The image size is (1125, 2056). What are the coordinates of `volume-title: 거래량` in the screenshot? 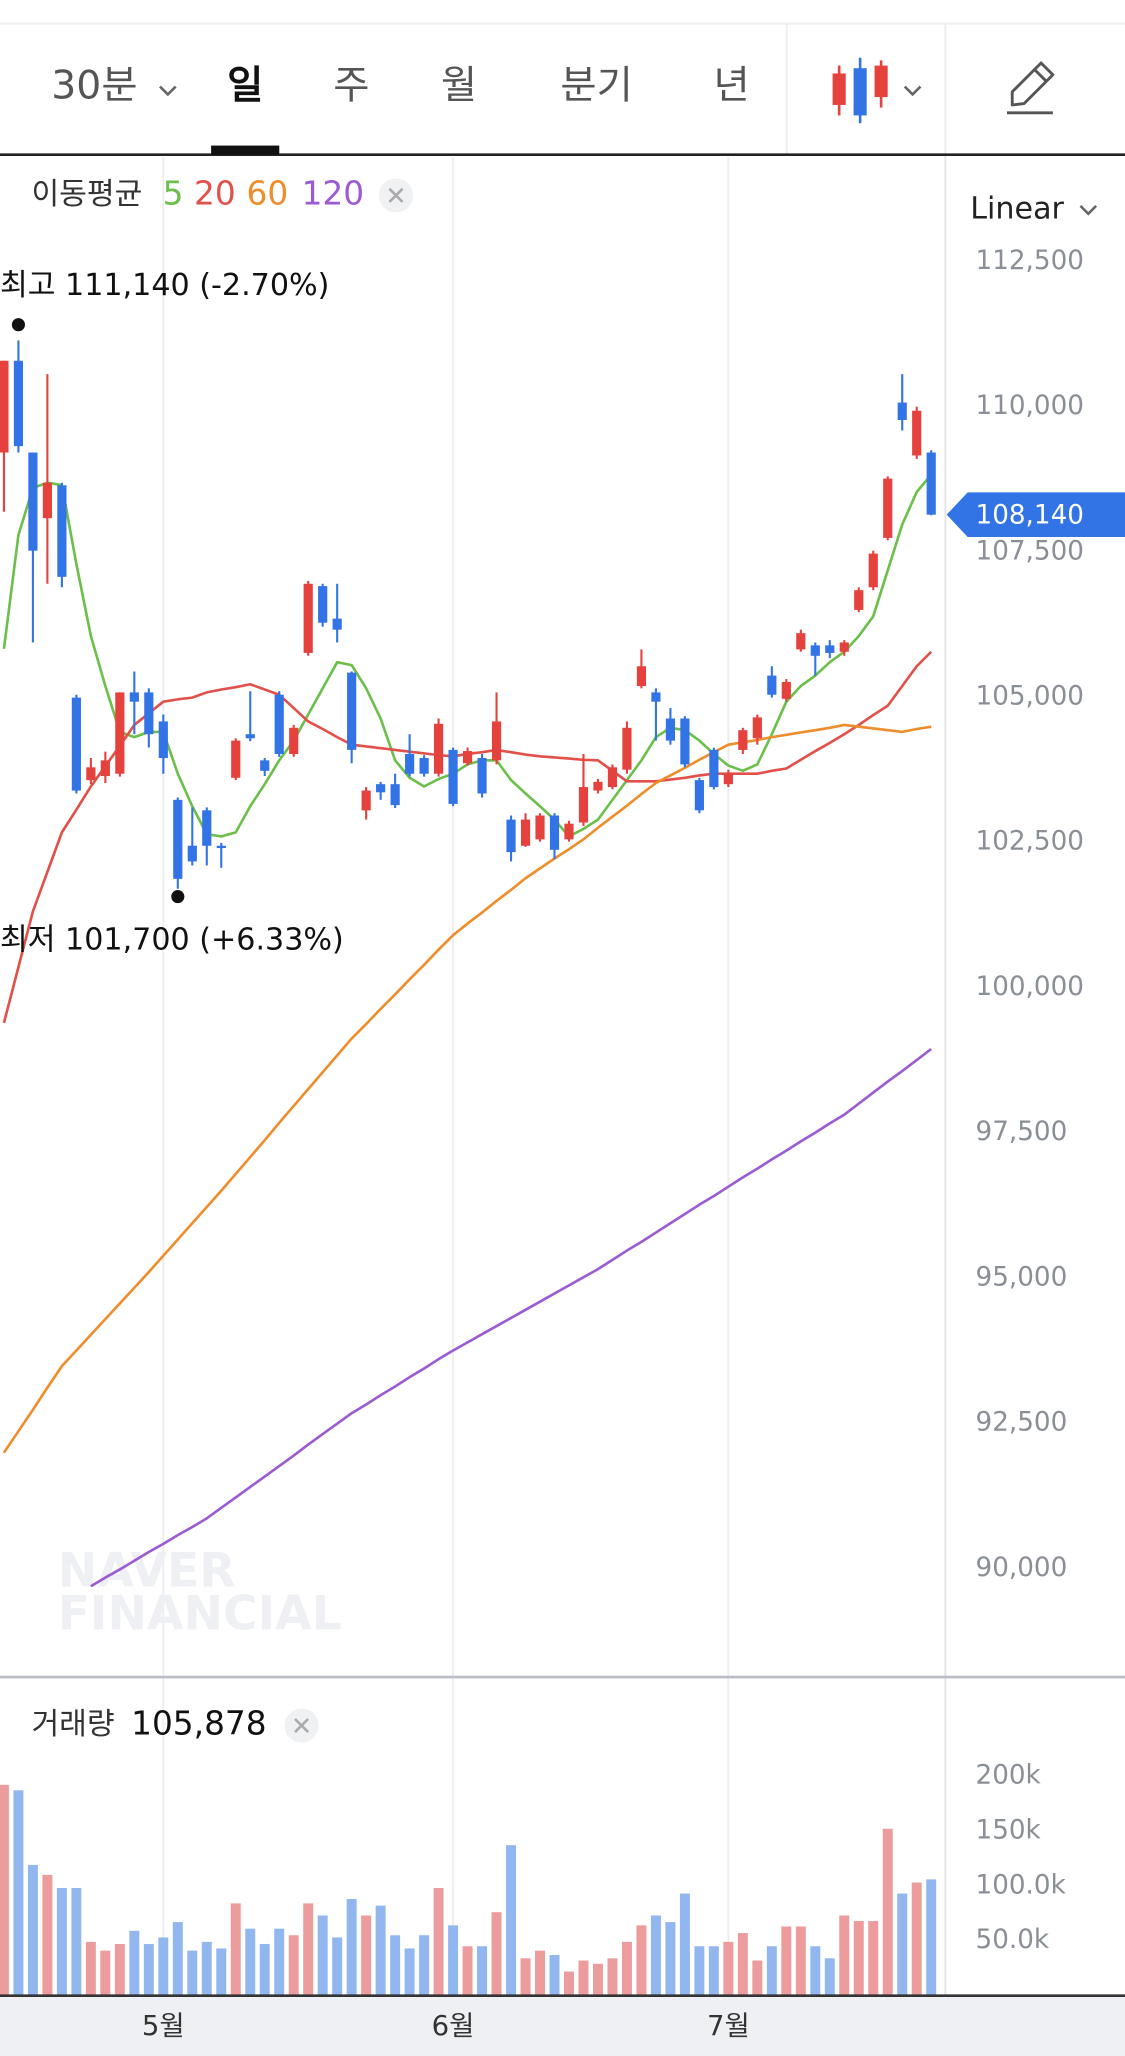 It's located at (72, 1724).